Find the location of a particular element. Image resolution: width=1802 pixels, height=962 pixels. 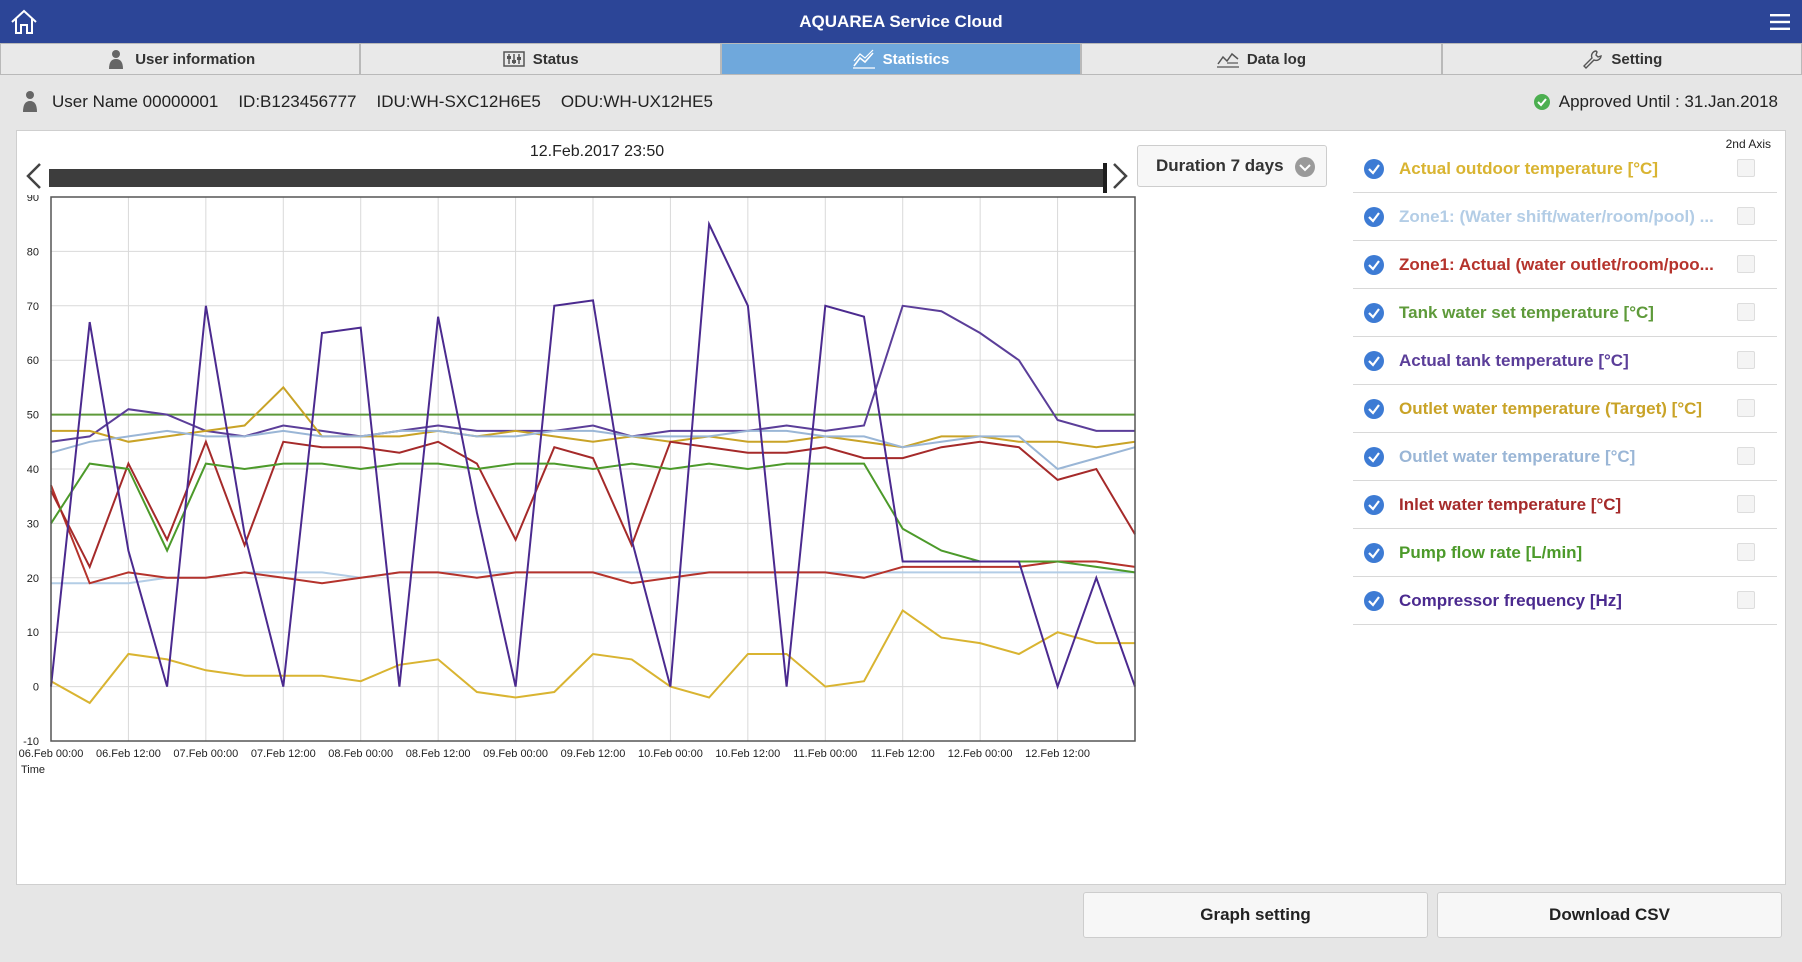

legend-item: Inlet water temperature [°C] is located at coordinates (1565, 505).